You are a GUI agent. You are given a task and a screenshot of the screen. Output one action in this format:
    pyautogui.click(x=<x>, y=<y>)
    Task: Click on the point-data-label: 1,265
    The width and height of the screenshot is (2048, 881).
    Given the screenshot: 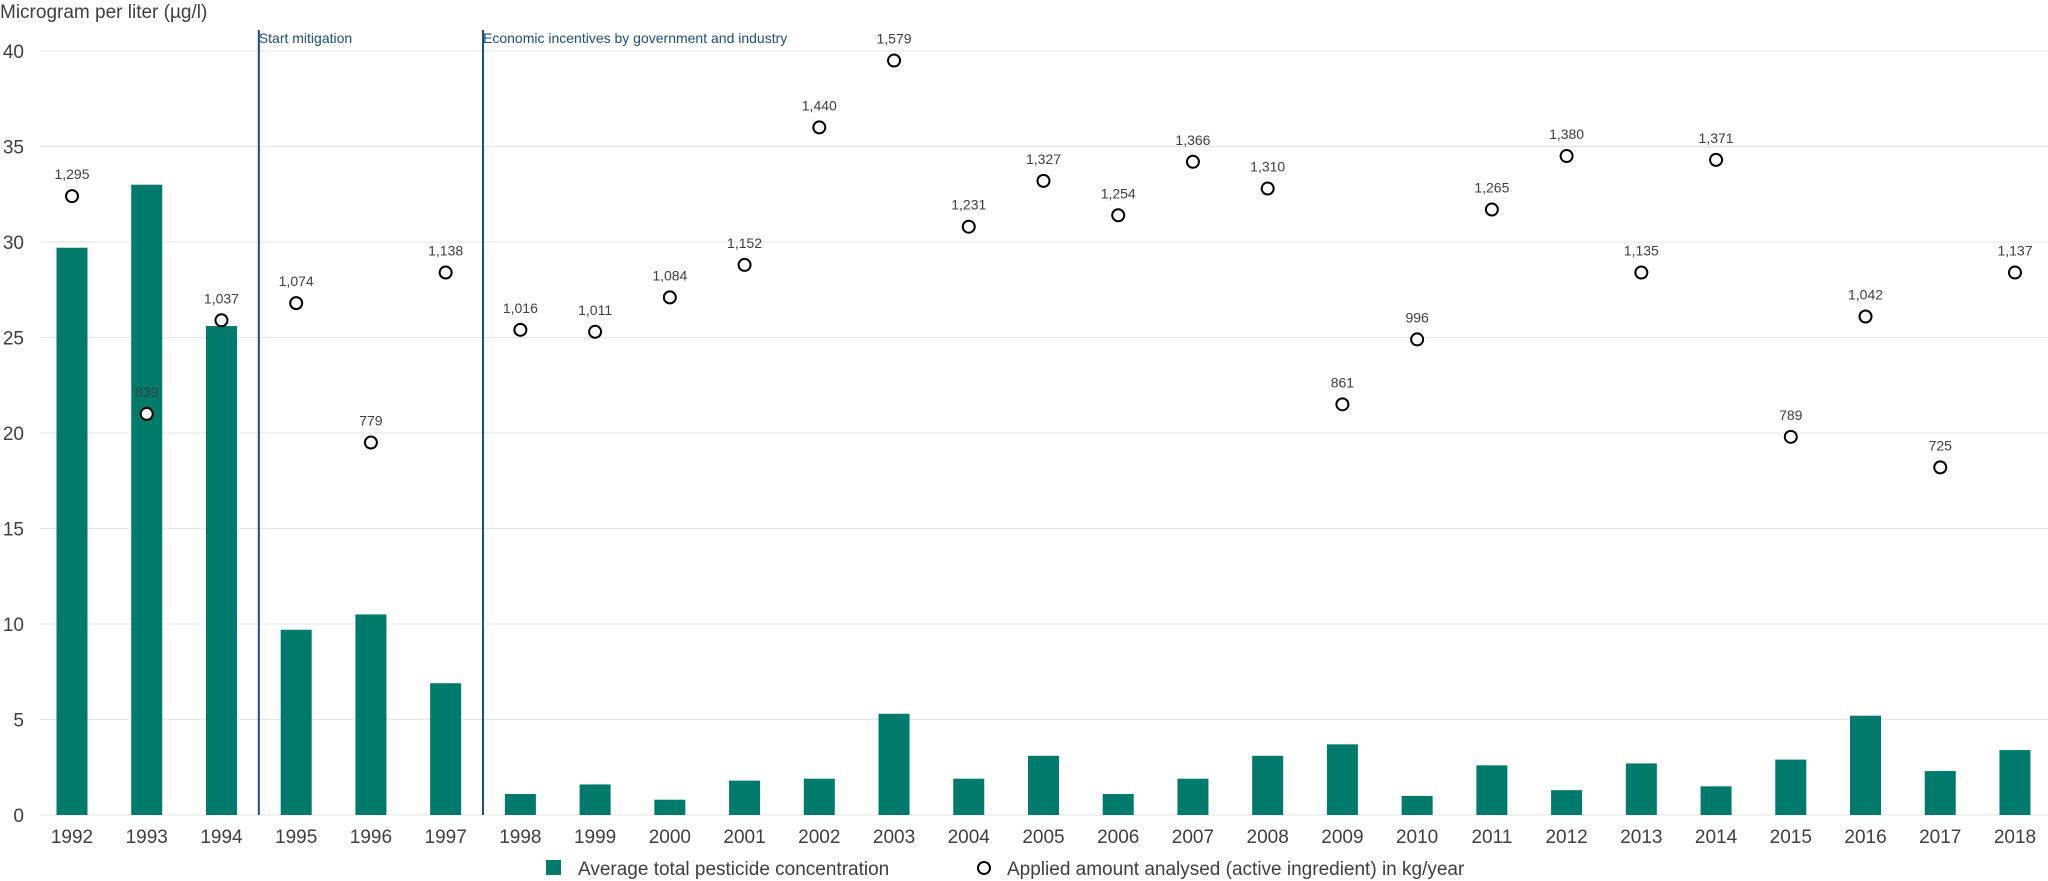 What is the action you would take?
    pyautogui.click(x=1491, y=188)
    